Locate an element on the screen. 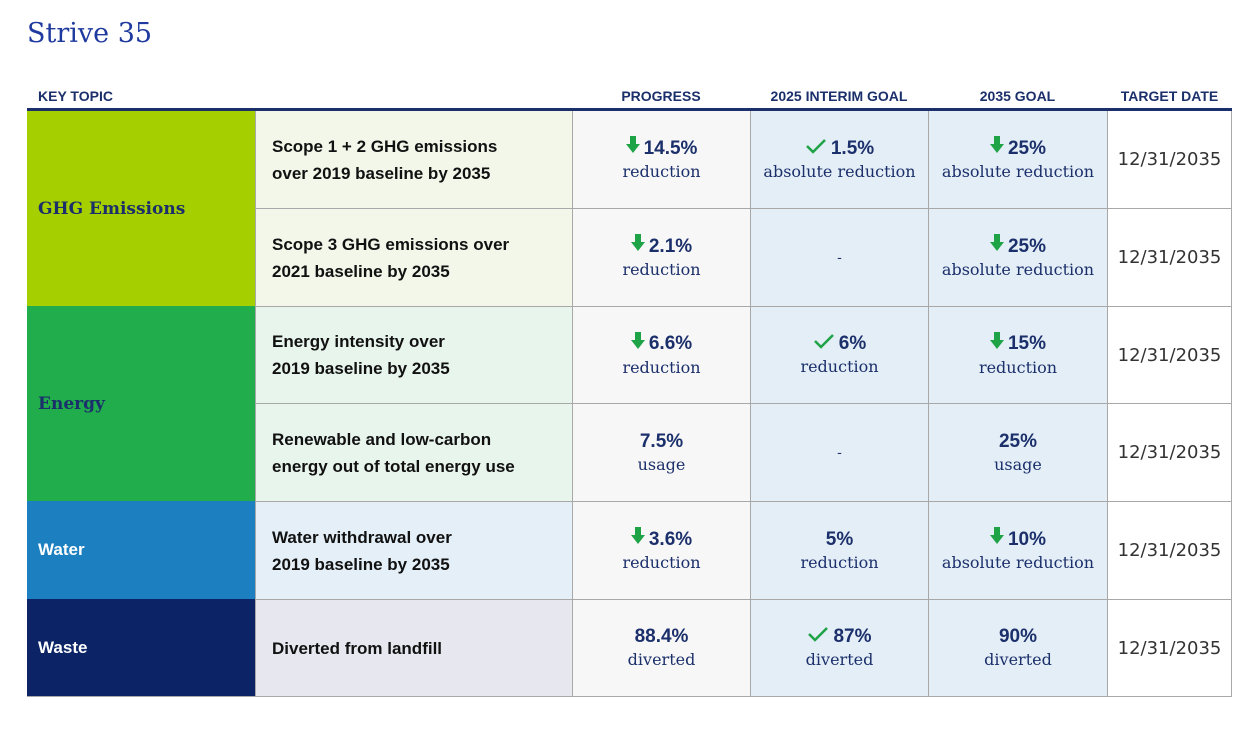 The height and width of the screenshot is (740, 1256). progress-cell: 88.4% diverted is located at coordinates (661, 647).